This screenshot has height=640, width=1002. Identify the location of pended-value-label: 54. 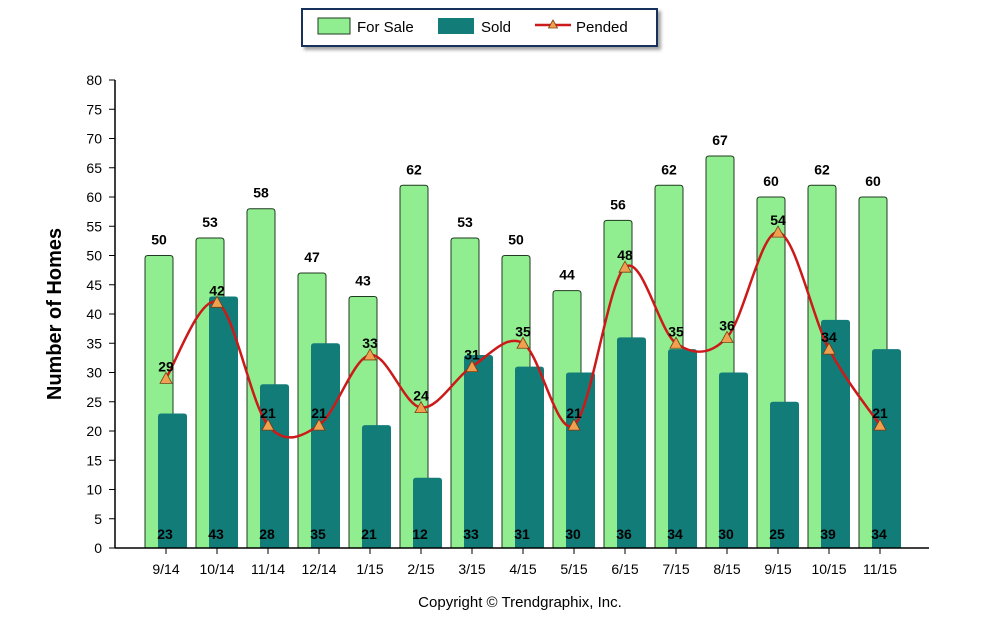
(778, 220).